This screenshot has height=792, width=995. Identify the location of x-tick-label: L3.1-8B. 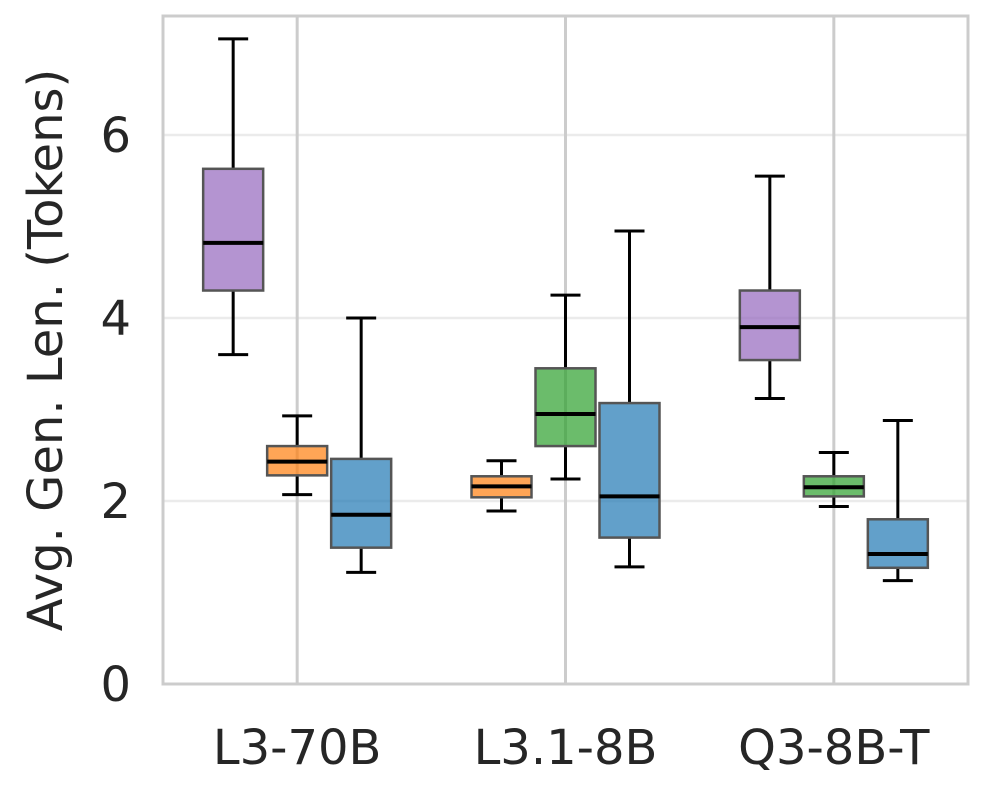
(566, 748).